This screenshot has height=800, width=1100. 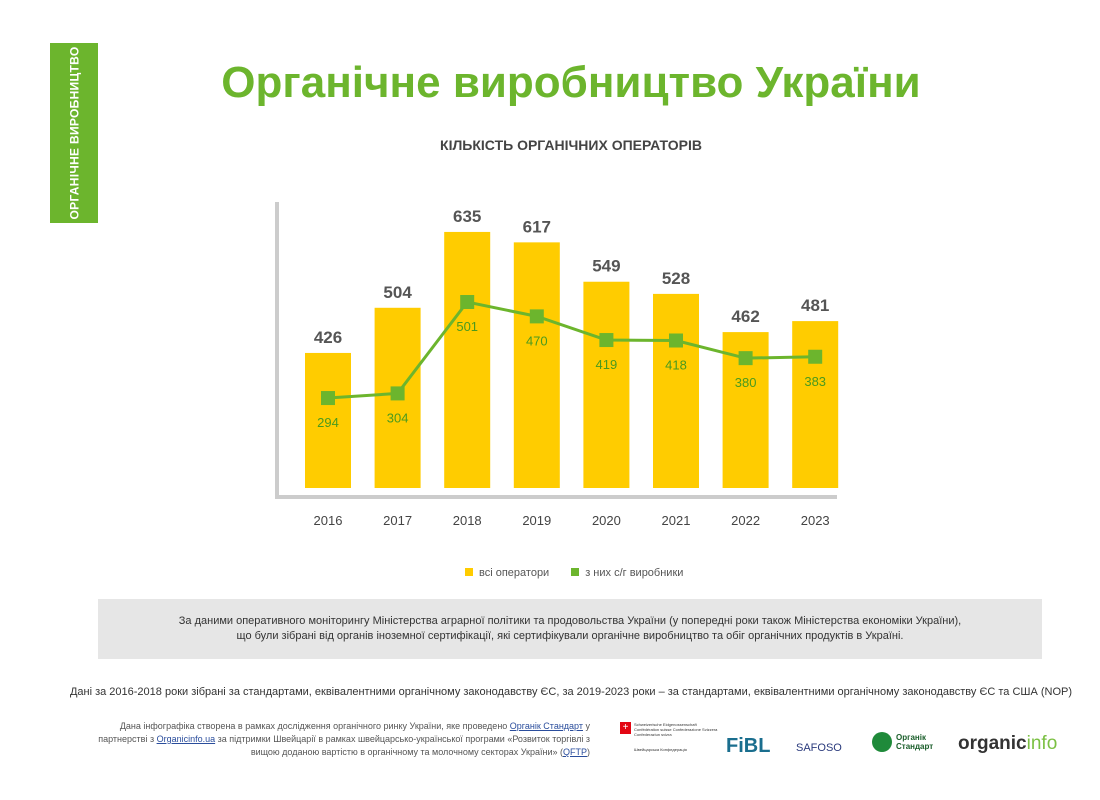 I want to click on organic-standard-link: Органік Стандарт, so click(x=546, y=726).